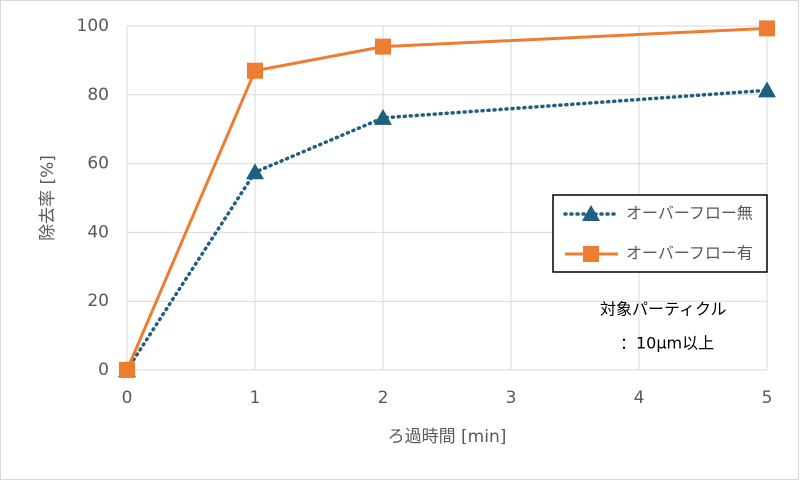  I want to click on x-axis-label: ろ過時間 [min], so click(447, 437).